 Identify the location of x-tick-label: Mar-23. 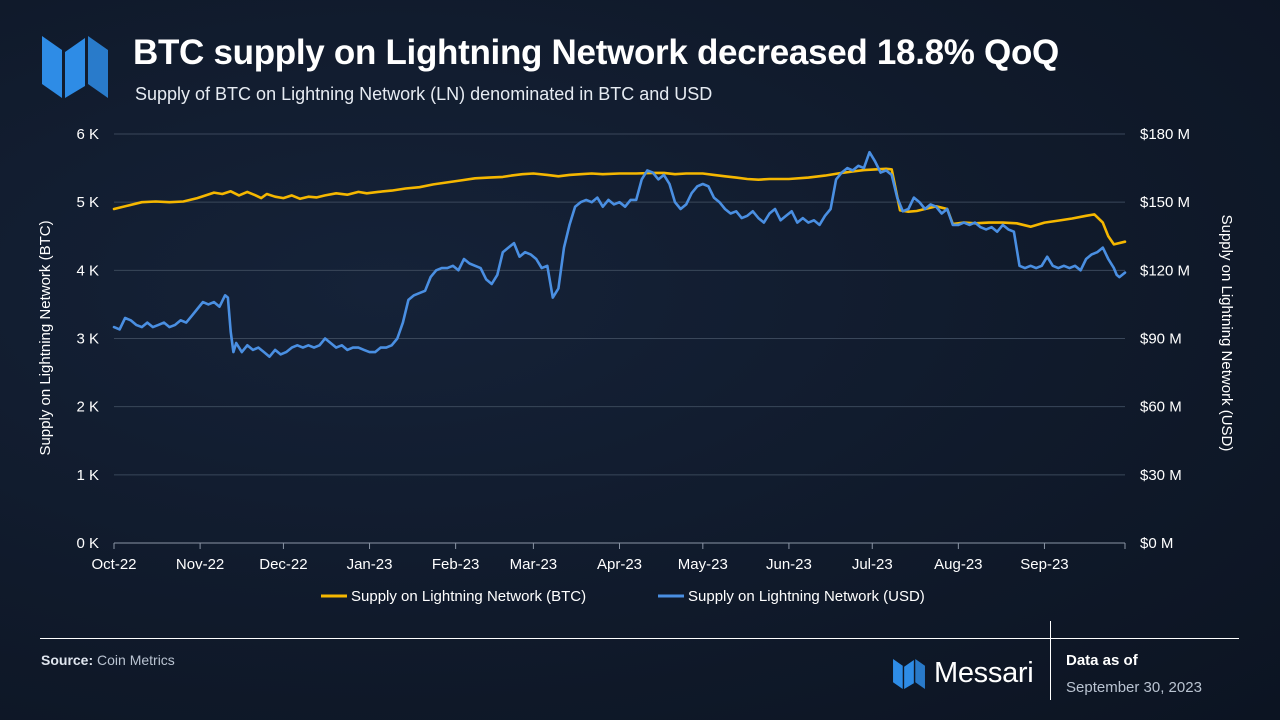
(534, 564).